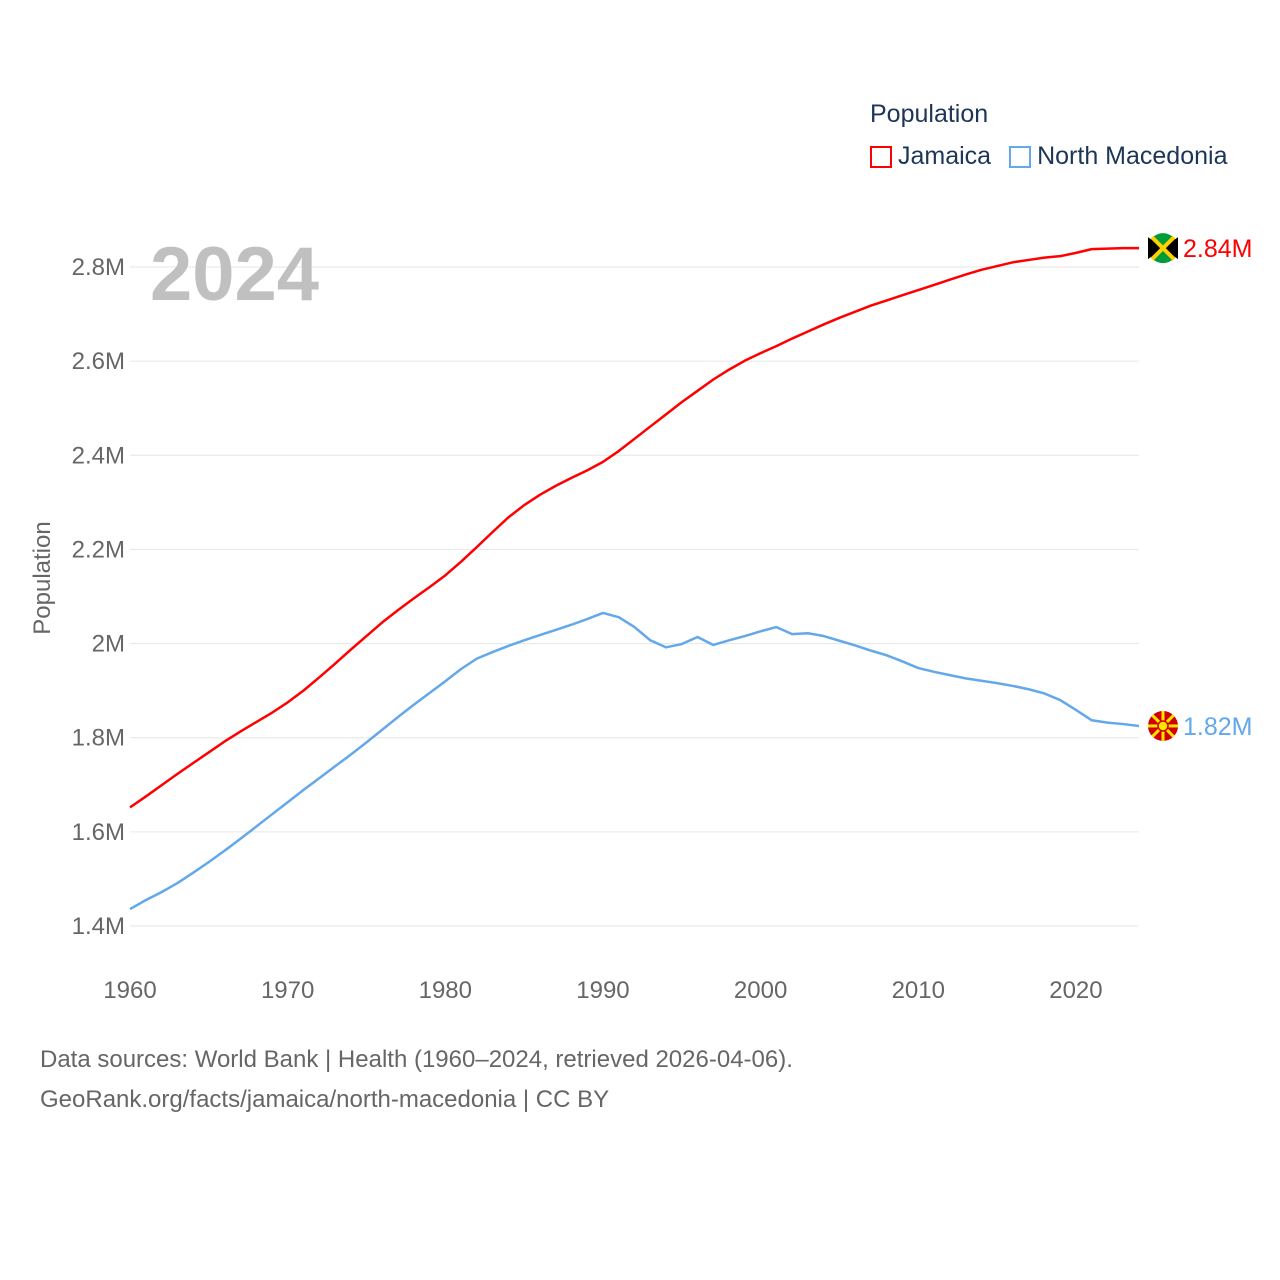  I want to click on legend: Jamaica North Macedonia, so click(1048, 156).